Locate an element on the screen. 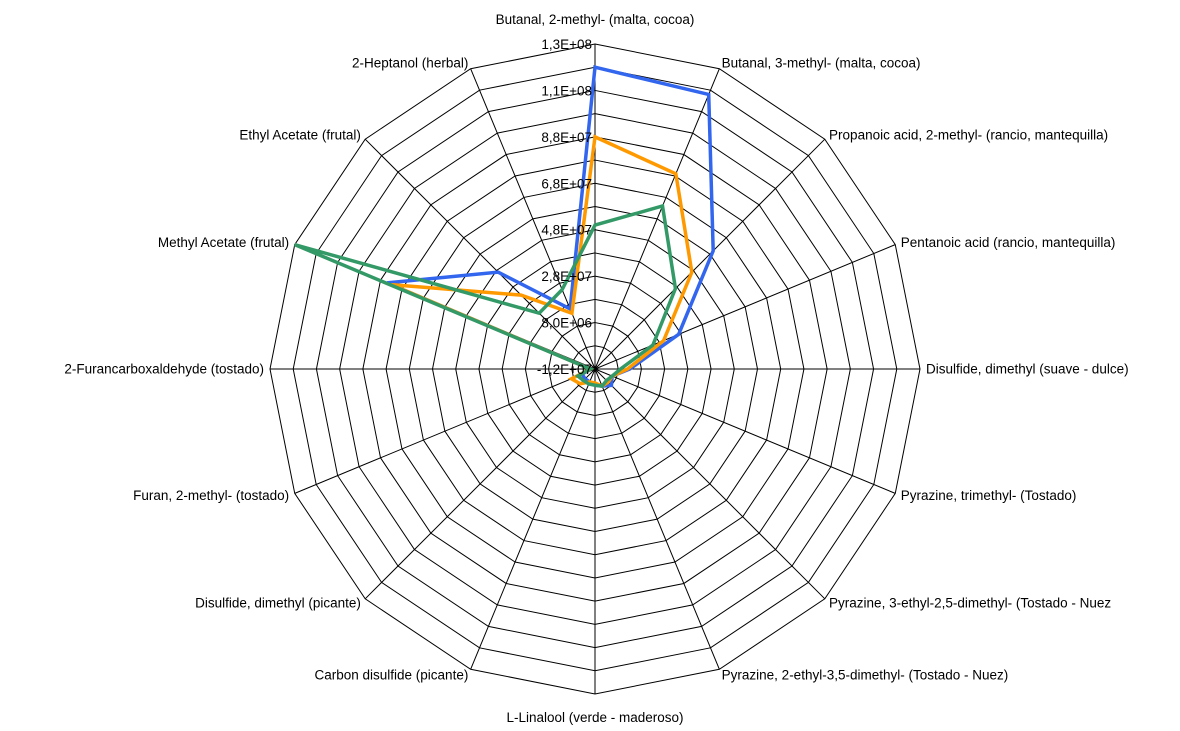 The width and height of the screenshot is (1180, 731). tick-label: 4,8E+07 is located at coordinates (566, 230).